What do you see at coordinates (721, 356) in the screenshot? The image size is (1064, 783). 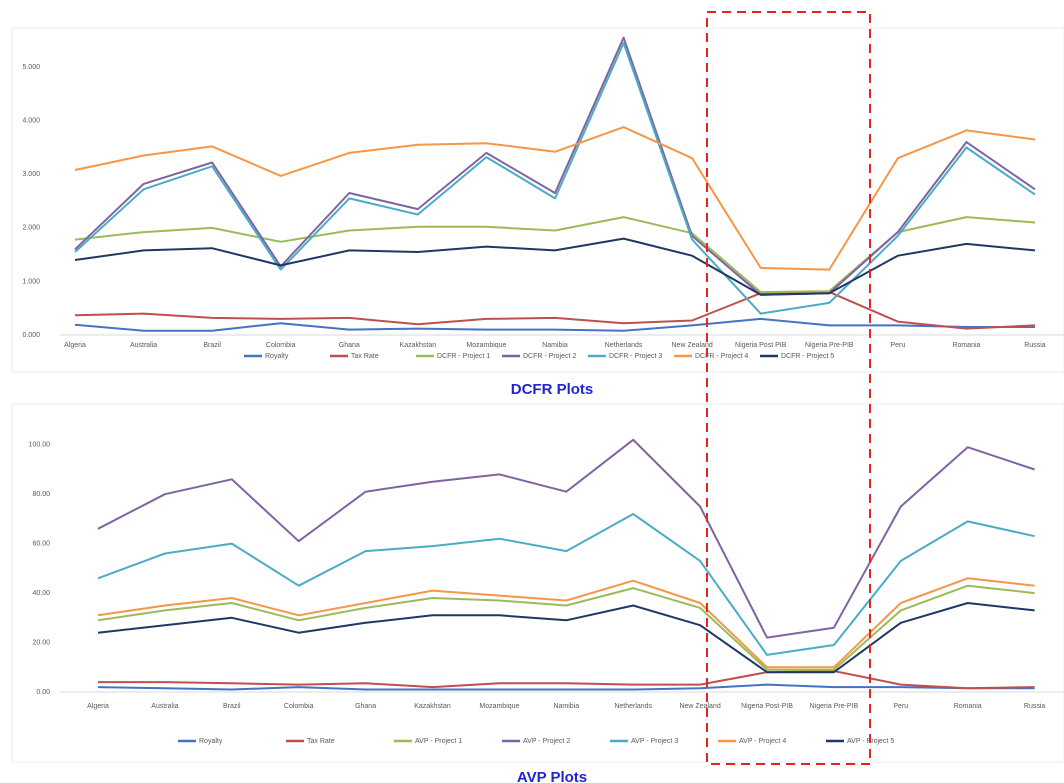 I see `legend-label: DCFR - Project 4` at bounding box center [721, 356].